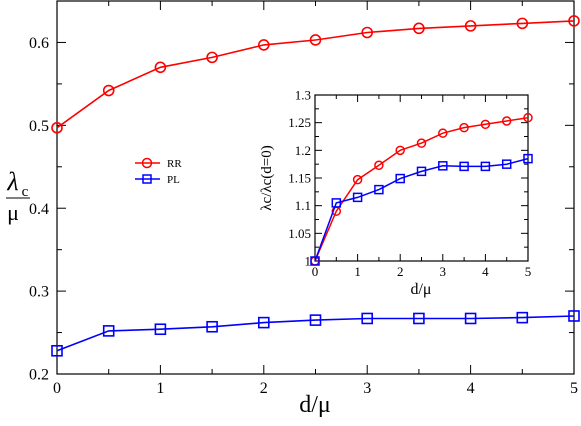 Image resolution: width=581 pixels, height=426 pixels. What do you see at coordinates (267, 177) in the screenshot?
I see `inset-y-axis-label: λc/λc(d=0)` at bounding box center [267, 177].